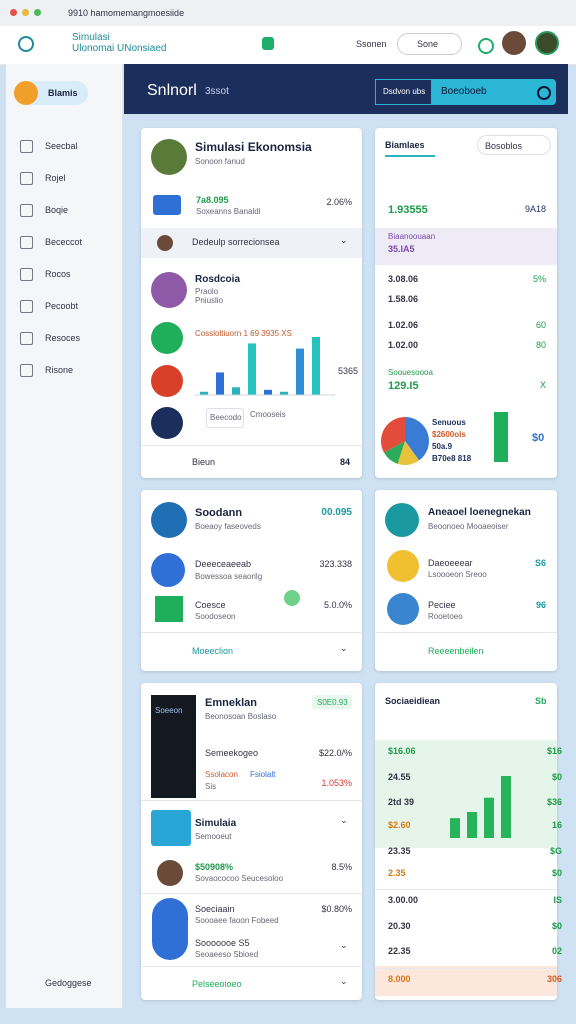 This screenshot has width=576, height=1024. What do you see at coordinates (215, 616) in the screenshot?
I see `note: Soodoseon` at bounding box center [215, 616].